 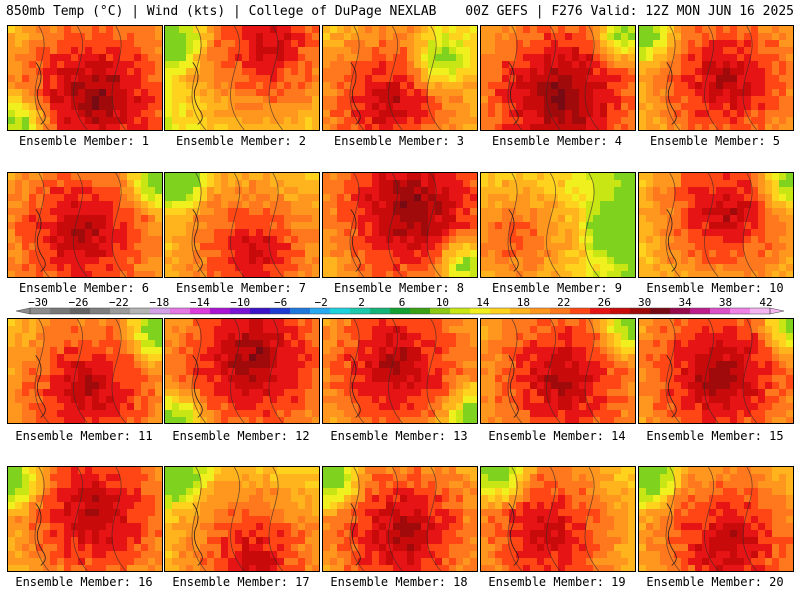 I want to click on ensemble-member-label: Ensemble Member: 10, so click(x=715, y=288).